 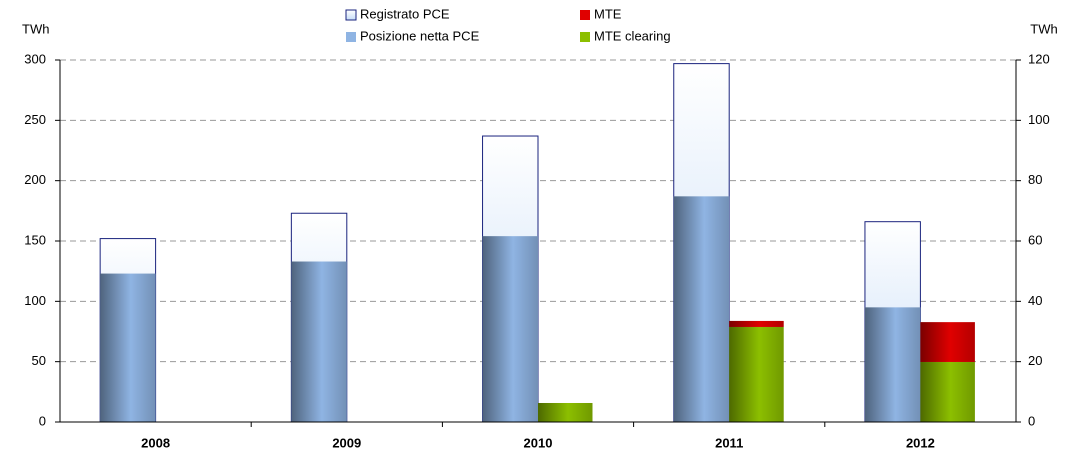 I want to click on legend-label: Registrato PCE, so click(x=405, y=13).